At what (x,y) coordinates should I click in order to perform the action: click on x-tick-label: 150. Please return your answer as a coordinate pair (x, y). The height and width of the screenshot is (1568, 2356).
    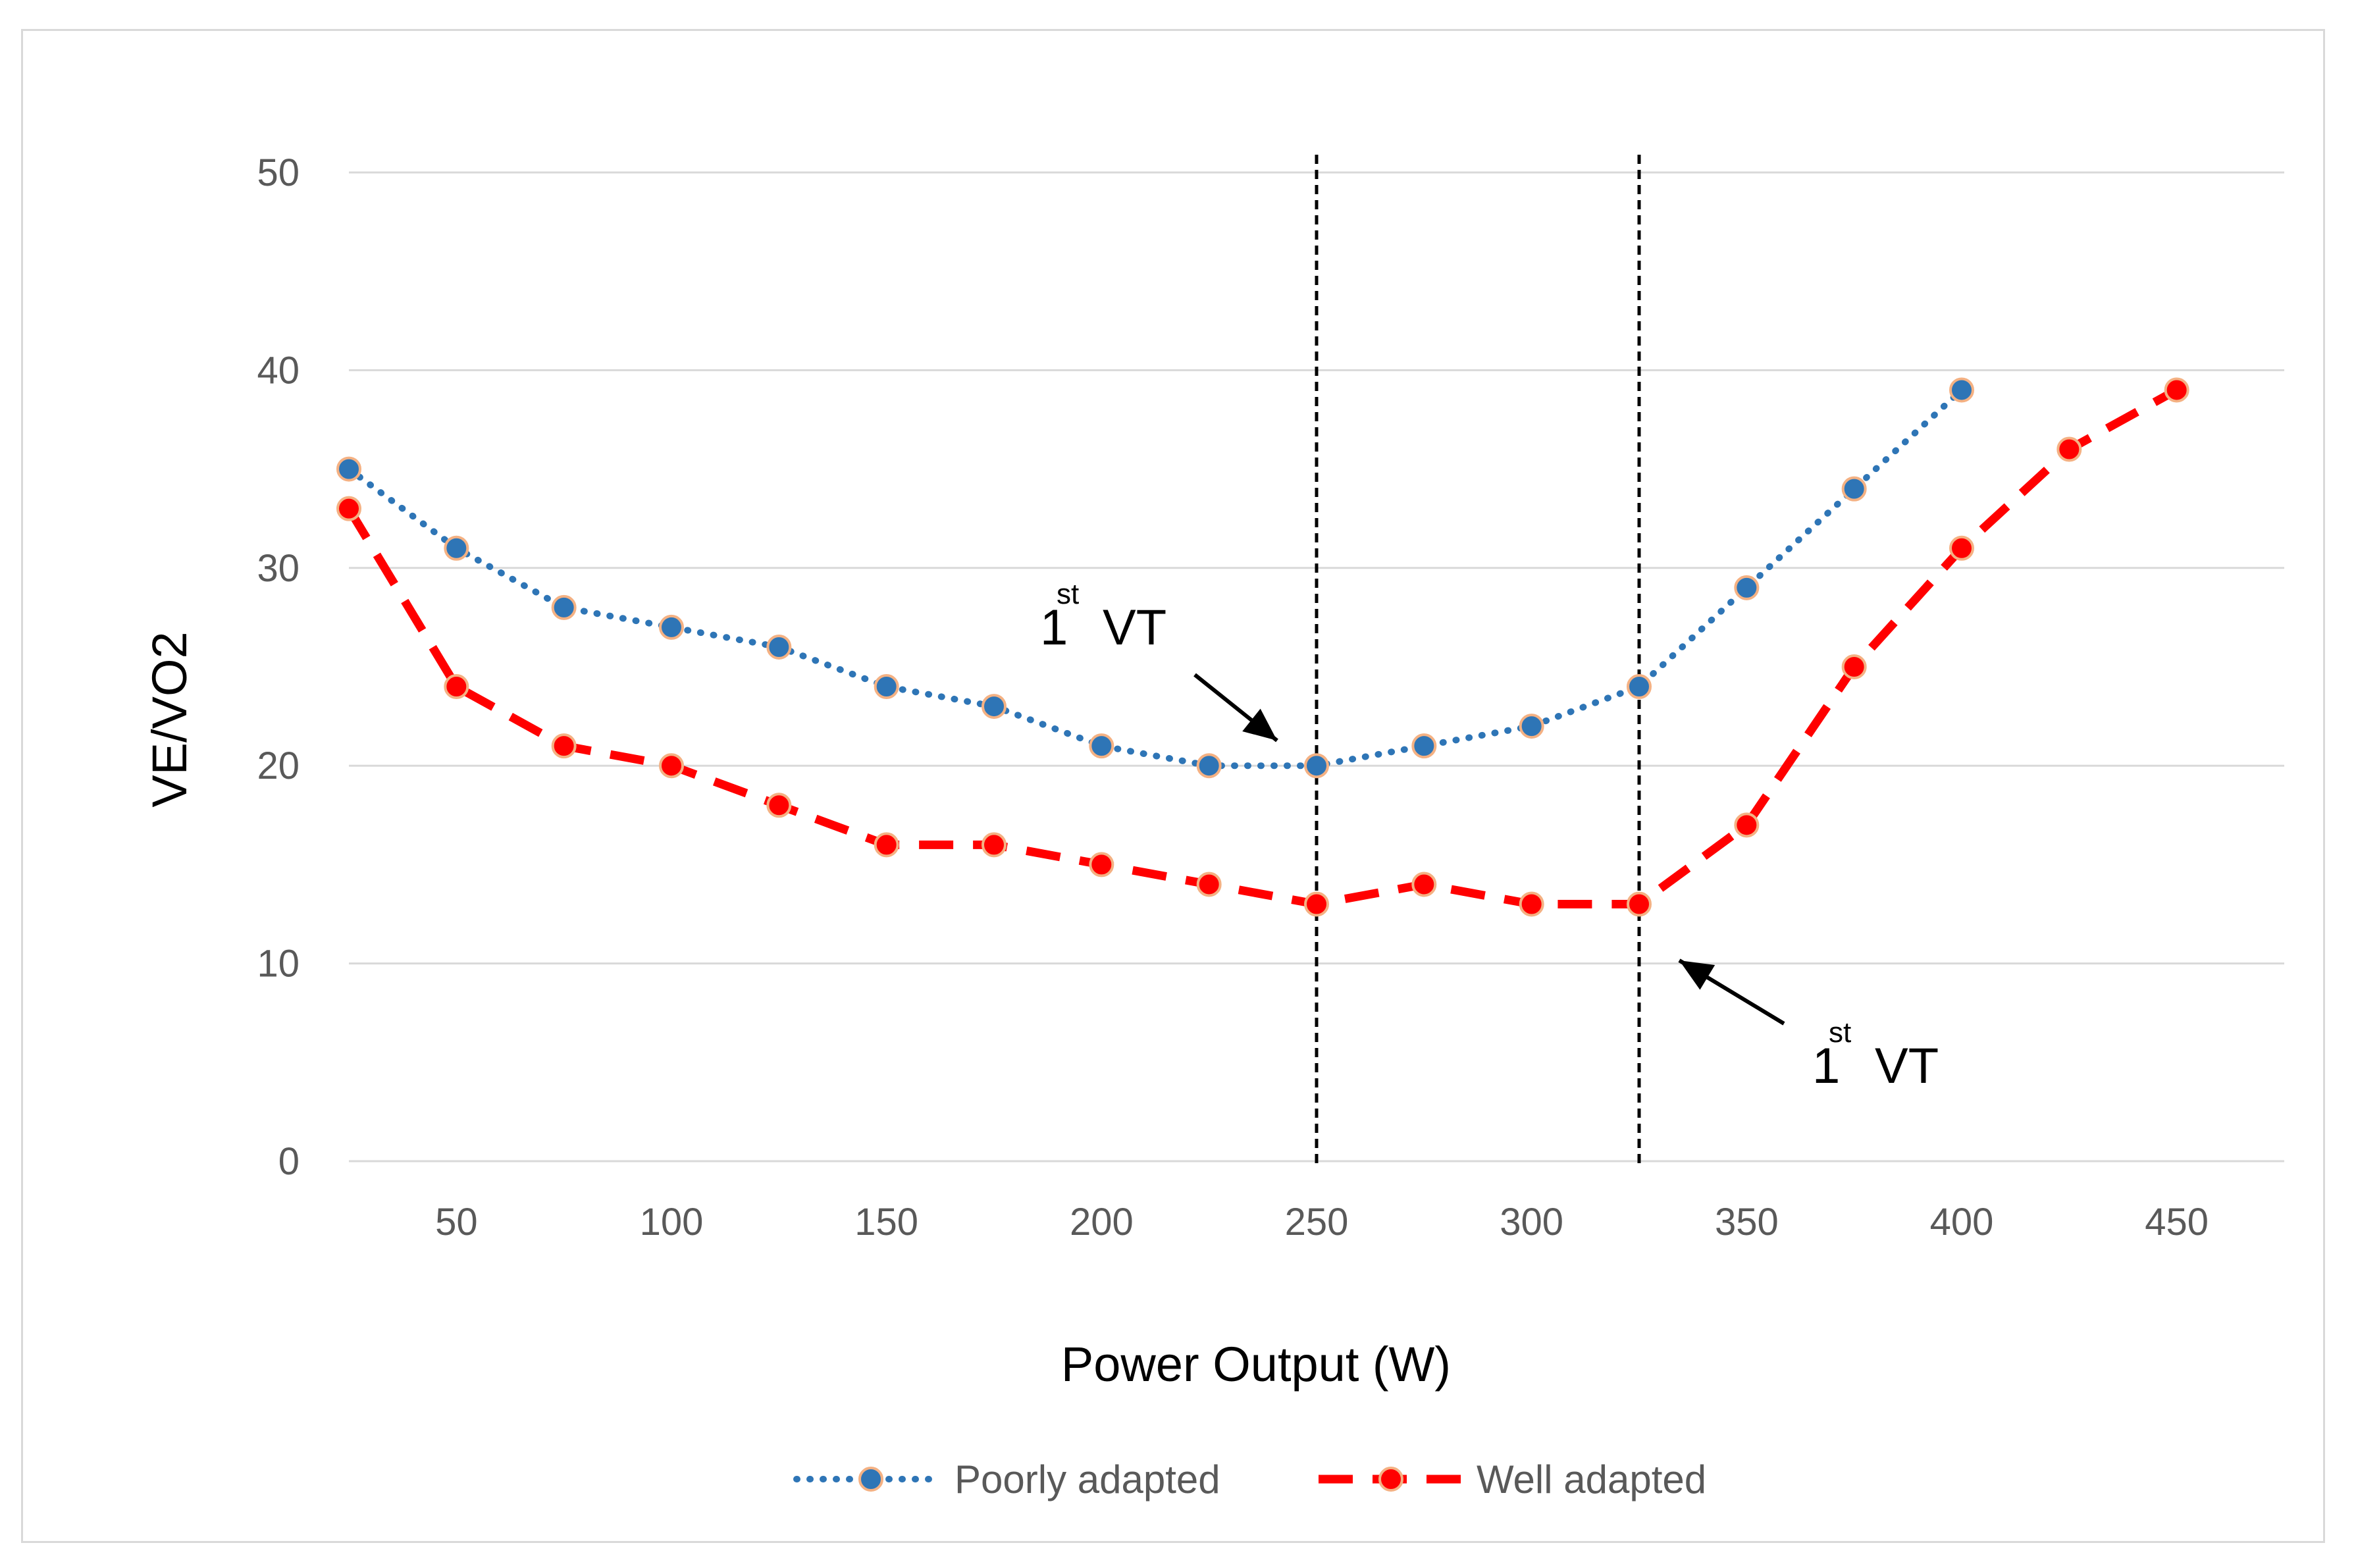
    Looking at the image, I should click on (886, 1222).